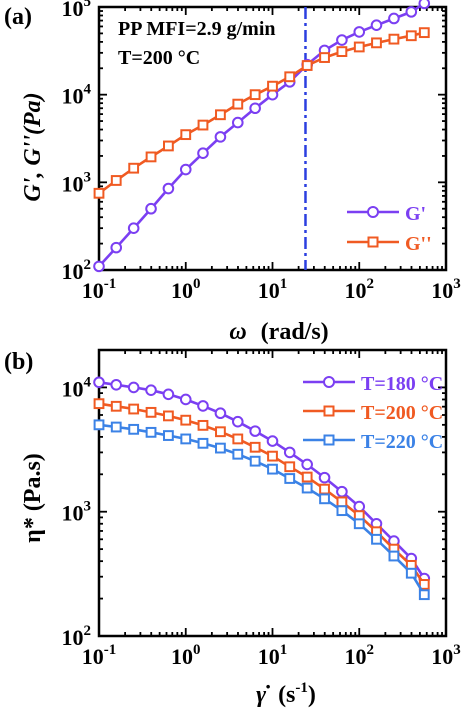  I want to click on panel-b-ytick-label: 102, so click(77, 636).